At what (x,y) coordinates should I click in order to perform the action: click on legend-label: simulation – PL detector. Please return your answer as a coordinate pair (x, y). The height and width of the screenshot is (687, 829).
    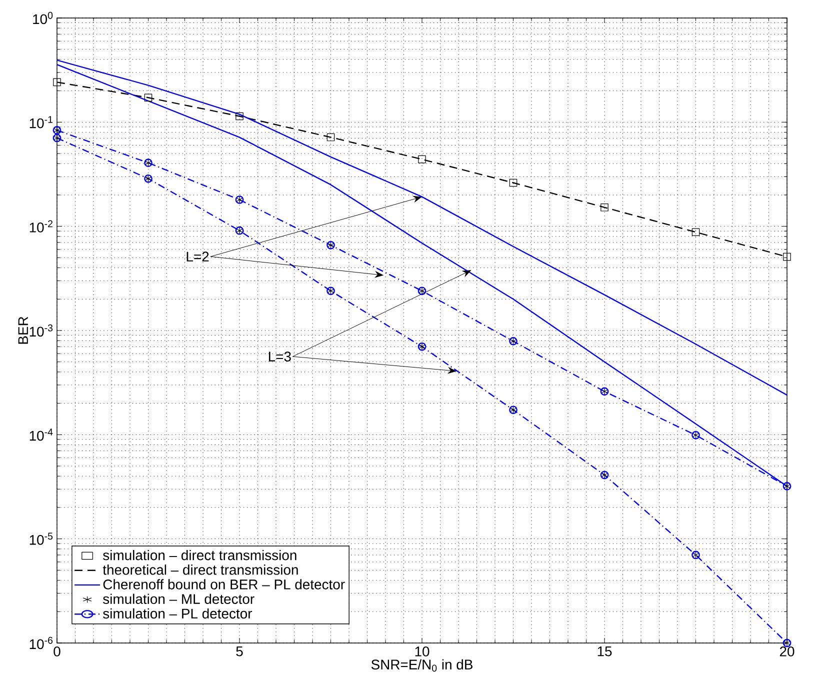
    Looking at the image, I should click on (177, 613).